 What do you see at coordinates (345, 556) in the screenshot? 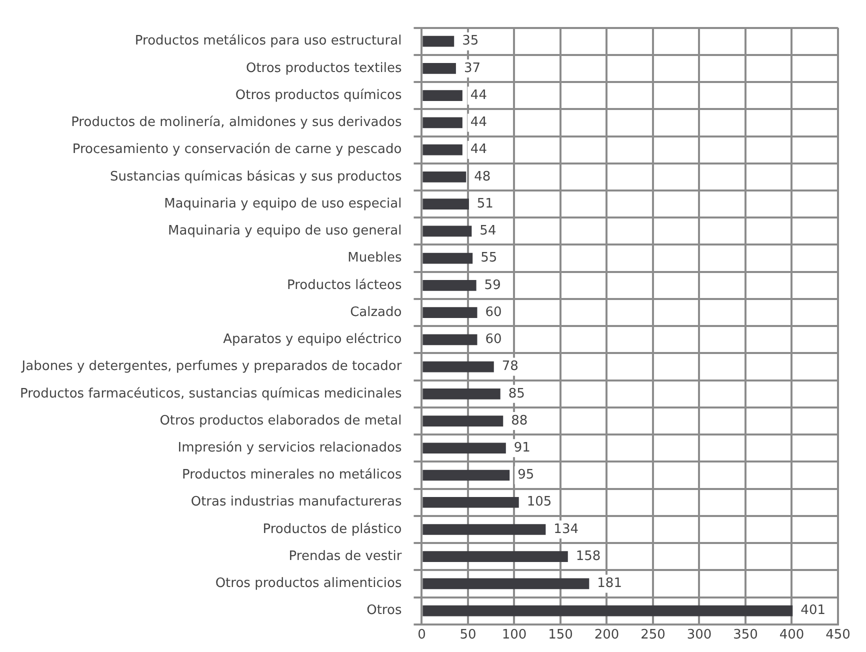
I see `y-tick-label: Prendas de vestir` at bounding box center [345, 556].